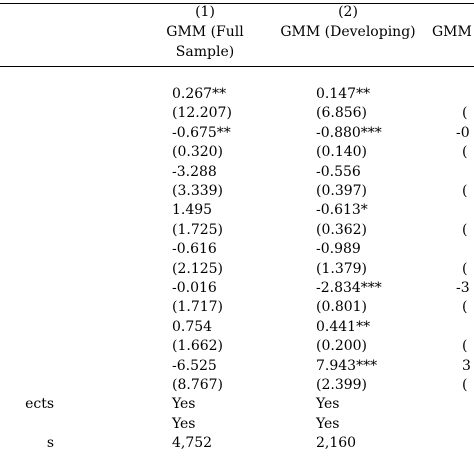 Image resolution: width=474 pixels, height=474 pixels. What do you see at coordinates (348, 12) in the screenshot?
I see `col2-number: (2)` at bounding box center [348, 12].